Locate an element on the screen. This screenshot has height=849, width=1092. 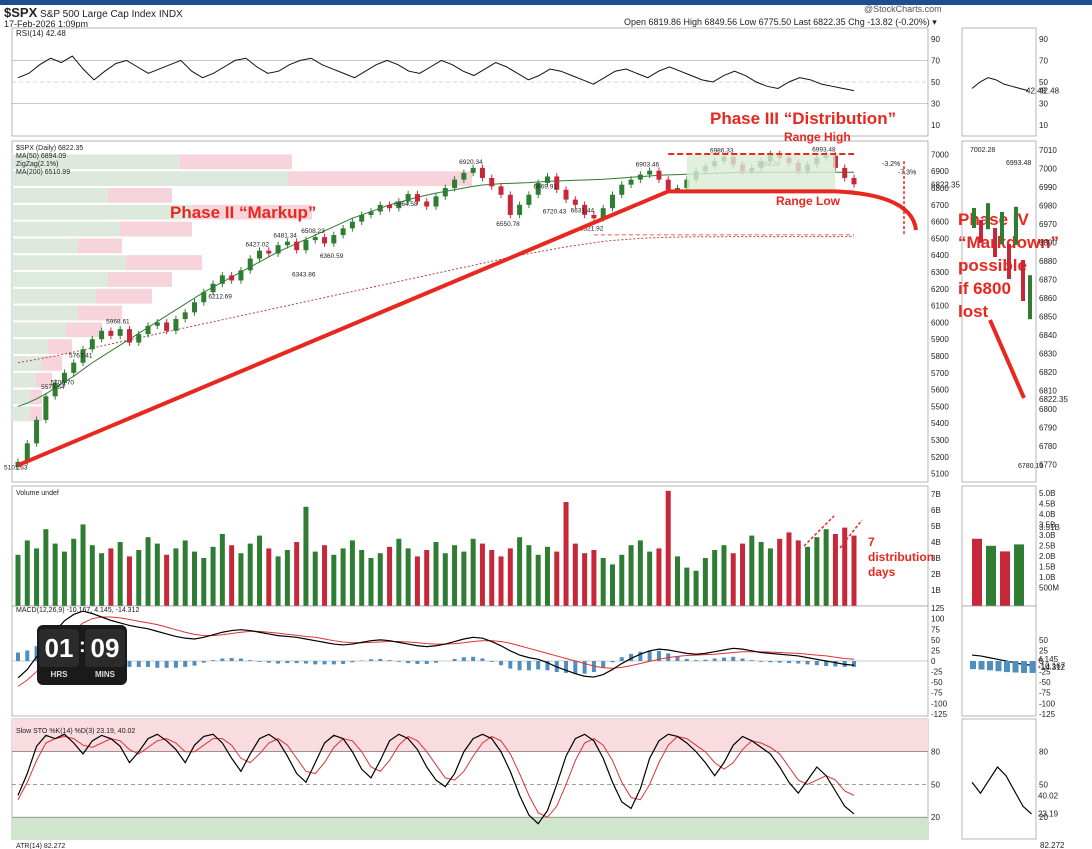
rsi-right-tick-label: 70 is located at coordinates (1043, 60).